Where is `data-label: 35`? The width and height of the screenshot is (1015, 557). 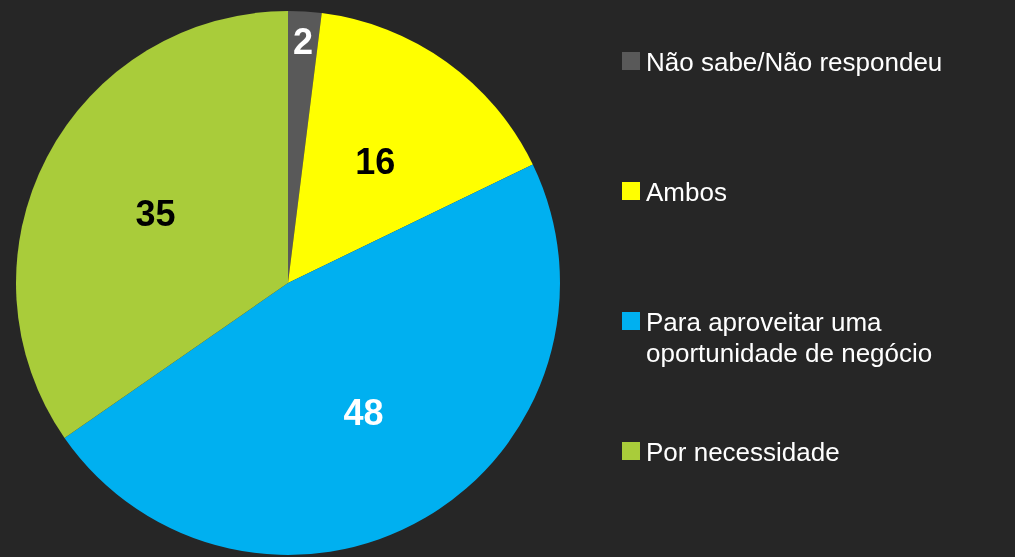
data-label: 35 is located at coordinates (155, 214).